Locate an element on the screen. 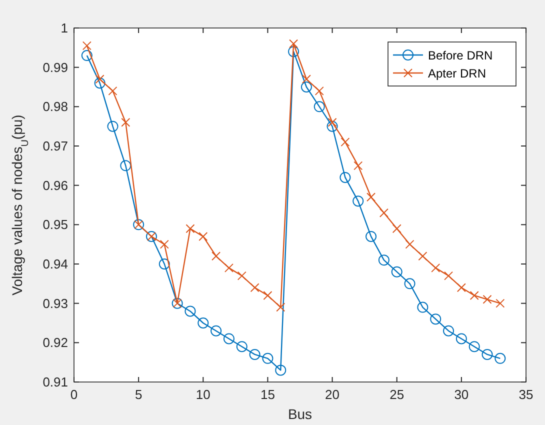  x-tick-label: 10 is located at coordinates (203, 394).